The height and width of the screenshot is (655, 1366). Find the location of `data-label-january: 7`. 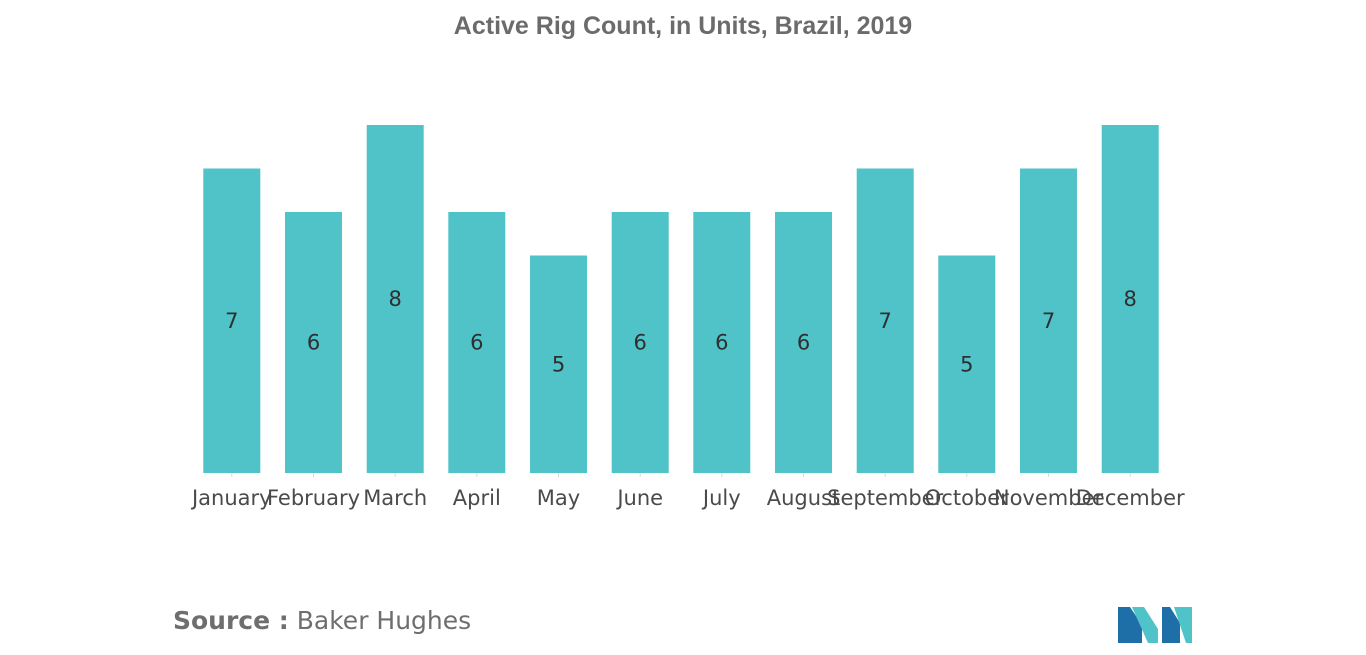

data-label-january: 7 is located at coordinates (231, 321).